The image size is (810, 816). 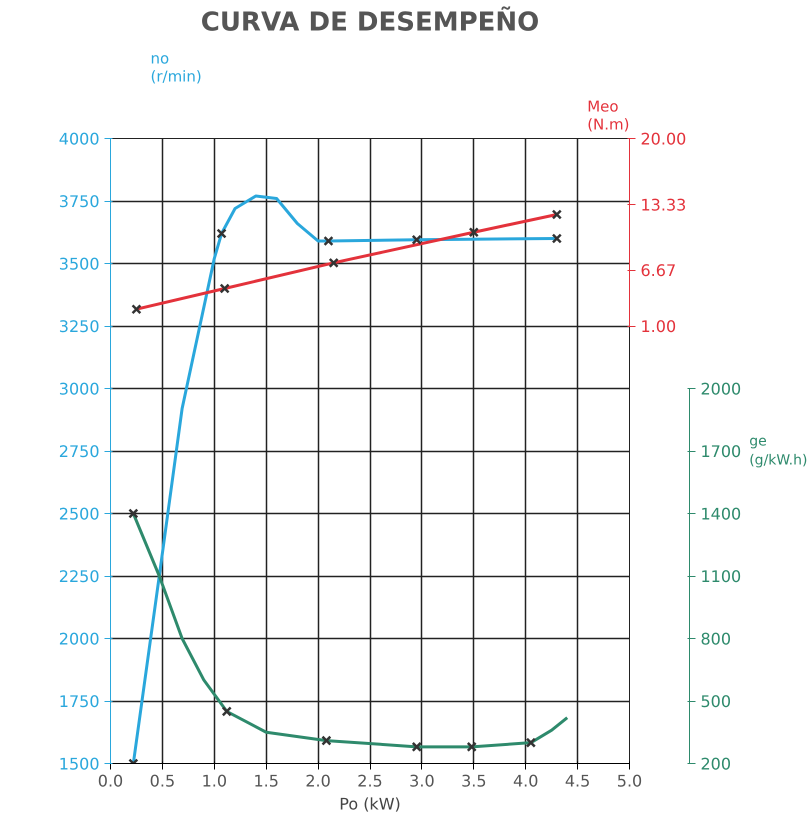 I want to click on x-tick-label: 4.0, so click(x=525, y=781).